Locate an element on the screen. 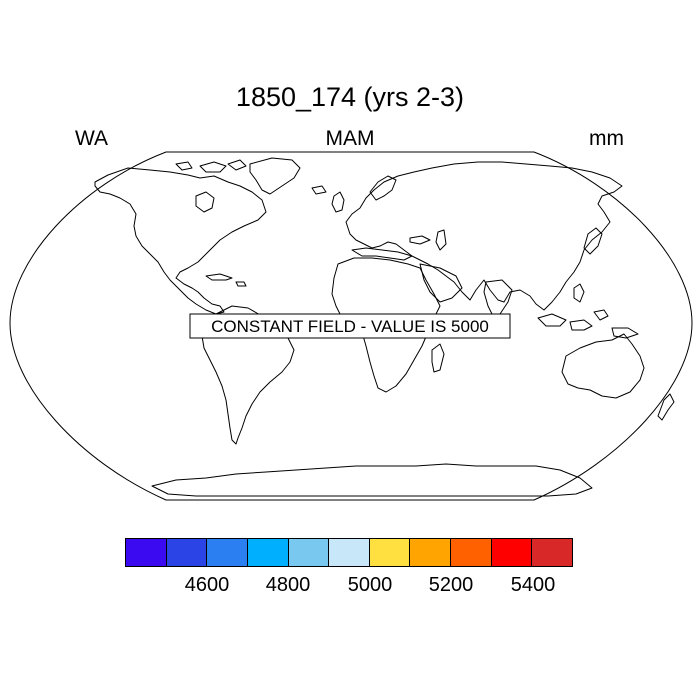 The width and height of the screenshot is (700, 700). indonesia is located at coordinates (588, 324).